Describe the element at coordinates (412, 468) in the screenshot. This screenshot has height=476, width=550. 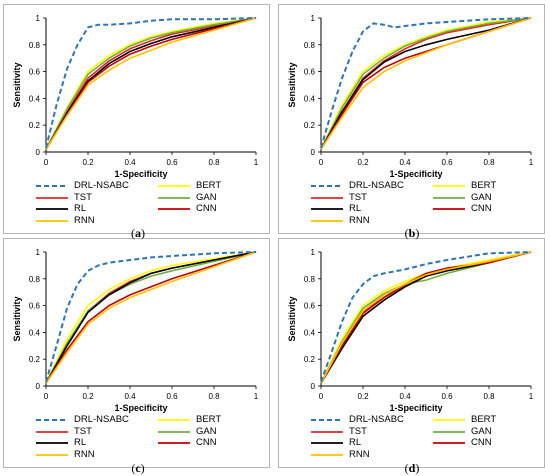
I see `caption-d: (d)` at that location.